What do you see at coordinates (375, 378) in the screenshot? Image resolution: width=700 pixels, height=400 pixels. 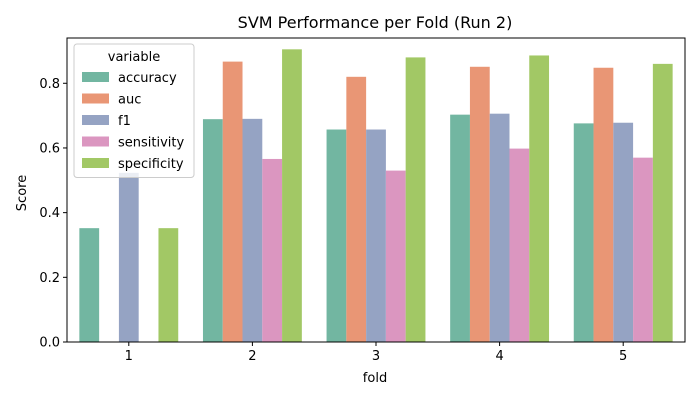 I see `x-axis-label: fold` at bounding box center [375, 378].